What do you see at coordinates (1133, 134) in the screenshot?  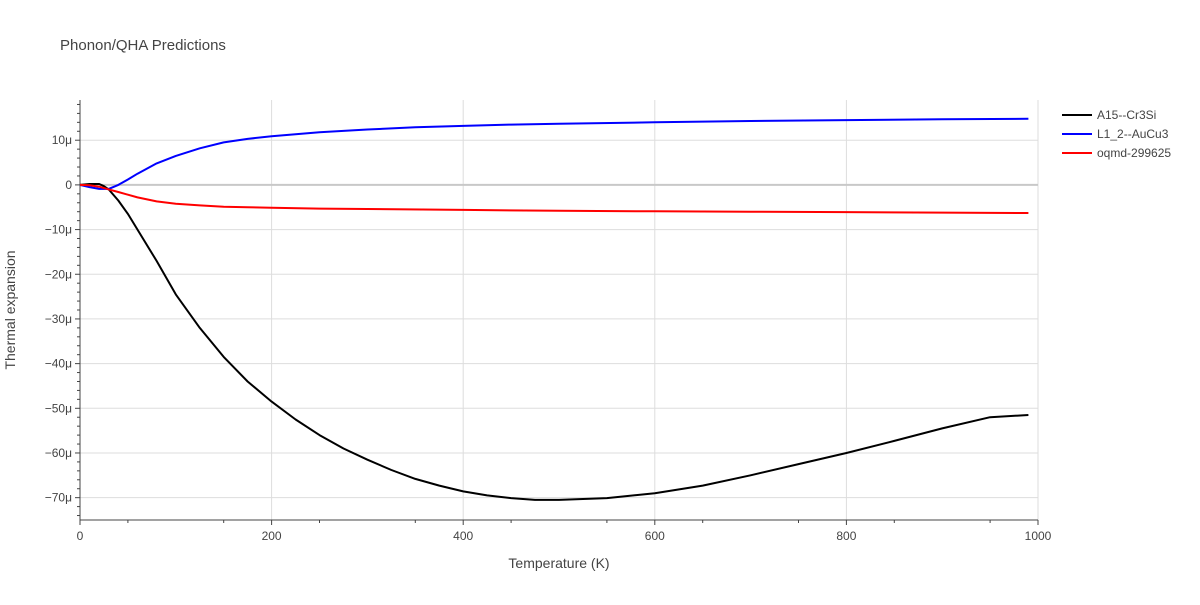 I see `legend-label: L1_2--AuCu3` at bounding box center [1133, 134].